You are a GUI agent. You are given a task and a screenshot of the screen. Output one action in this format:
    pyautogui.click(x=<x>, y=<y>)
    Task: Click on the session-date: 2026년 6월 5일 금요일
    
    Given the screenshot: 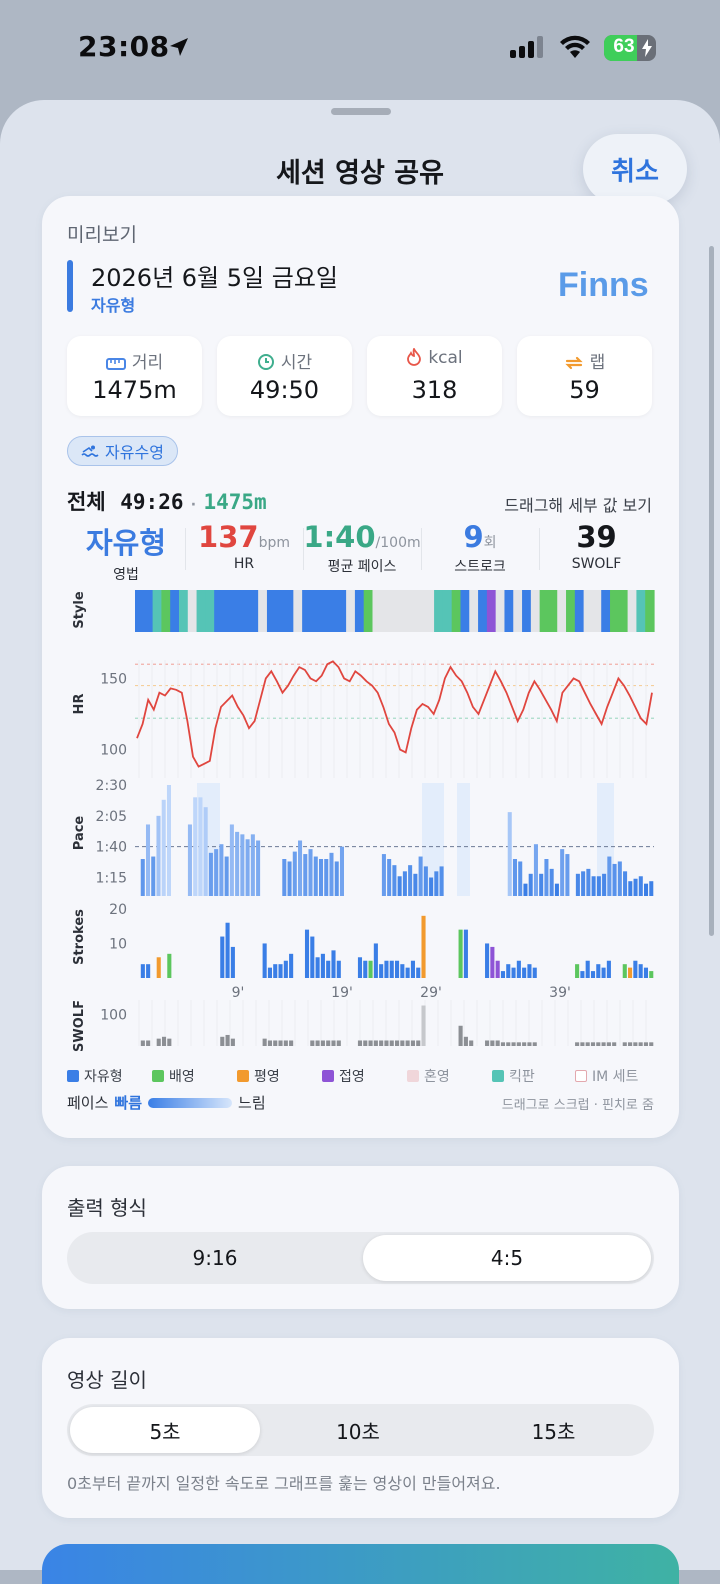 What is the action you would take?
    pyautogui.click(x=214, y=278)
    